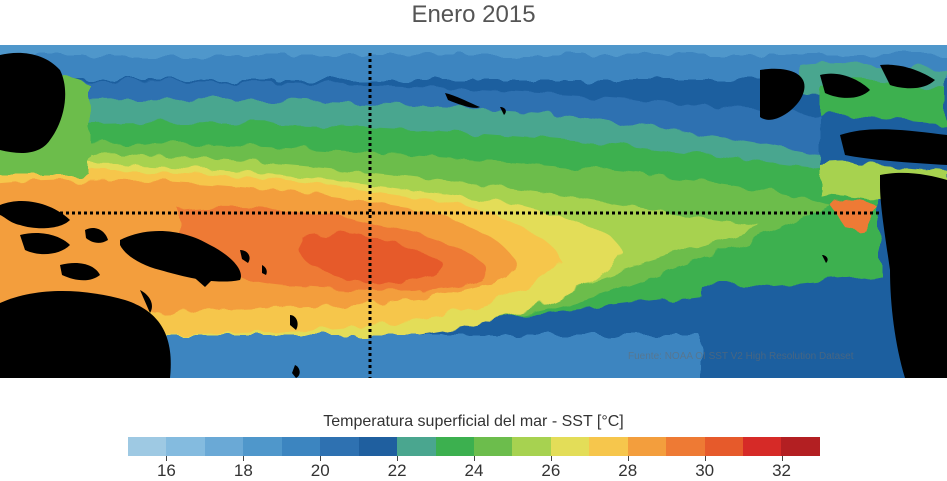  Describe the element at coordinates (320, 470) in the screenshot. I see `colorbar-tick-label: 20` at that location.